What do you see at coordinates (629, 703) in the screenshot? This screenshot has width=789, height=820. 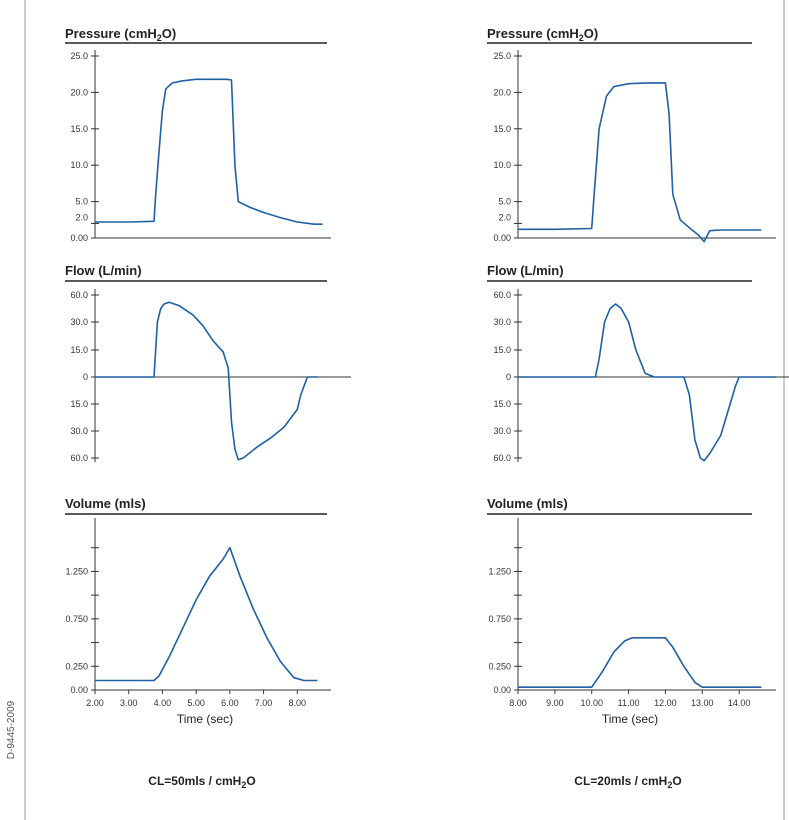 I see `x-tick-label: 11.00` at bounding box center [629, 703].